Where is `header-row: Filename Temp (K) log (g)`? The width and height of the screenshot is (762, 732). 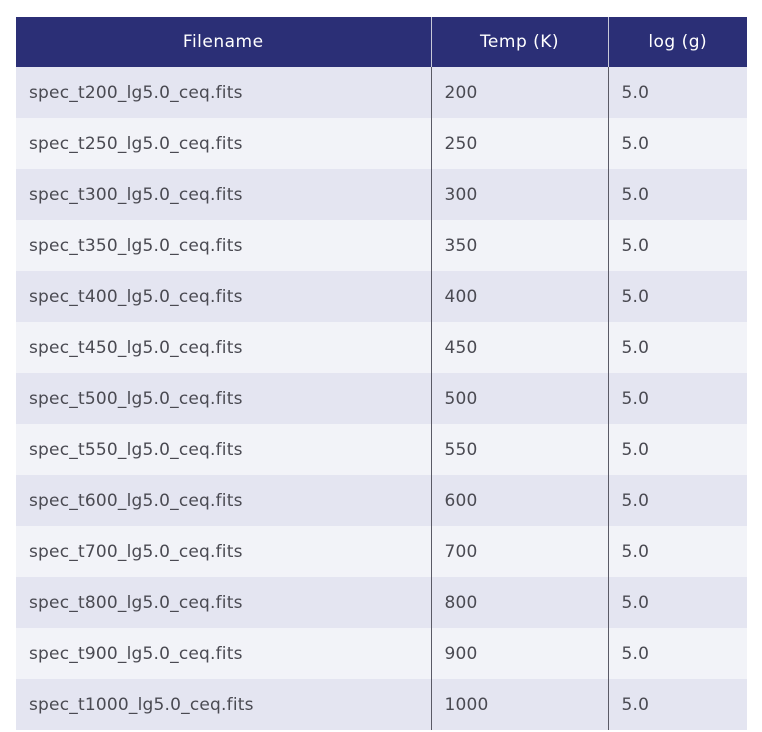
header-row: Filename Temp (K) log (g) is located at coordinates (381, 42).